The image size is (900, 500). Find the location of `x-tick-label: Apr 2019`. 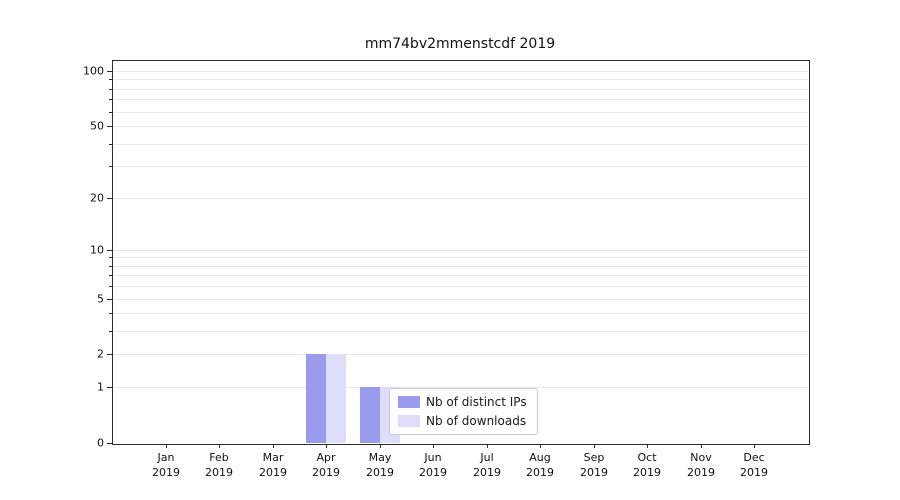

x-tick-label: Apr 2019 is located at coordinates (326, 465).